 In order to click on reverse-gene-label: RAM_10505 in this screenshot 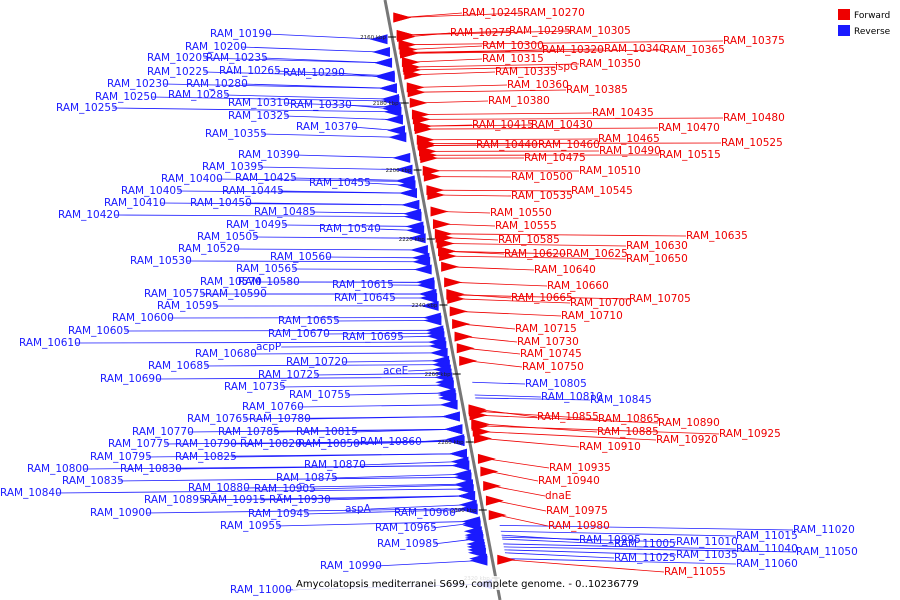, I will do `click(228, 237)`.